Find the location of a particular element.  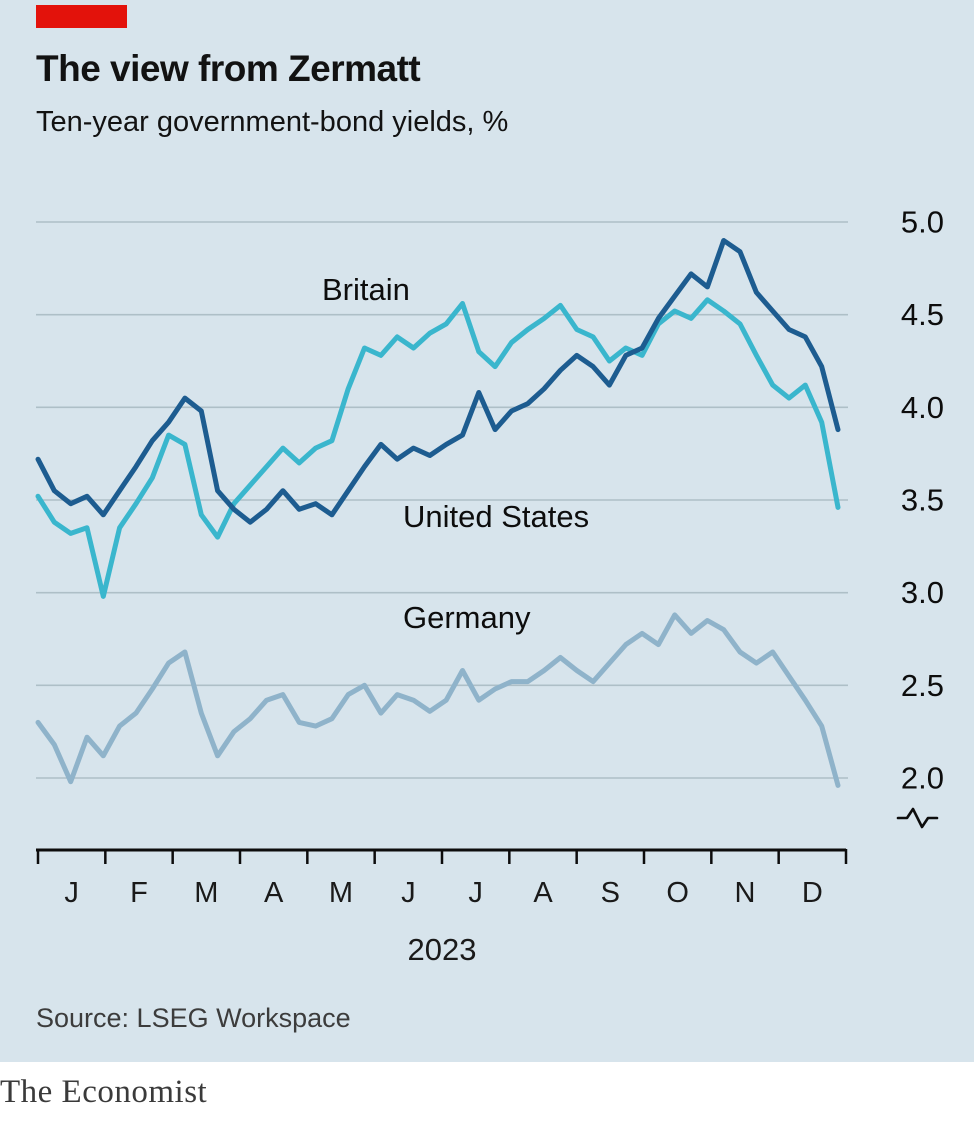

y-axis-tick-label: 2.0 is located at coordinates (922, 778).